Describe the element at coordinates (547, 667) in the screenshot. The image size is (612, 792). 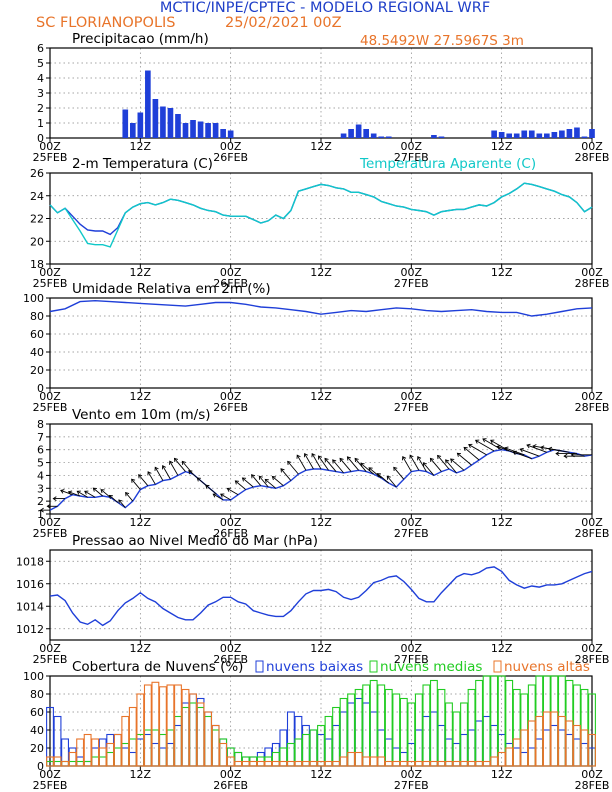
I see `legend-label: nuvens altas` at that location.